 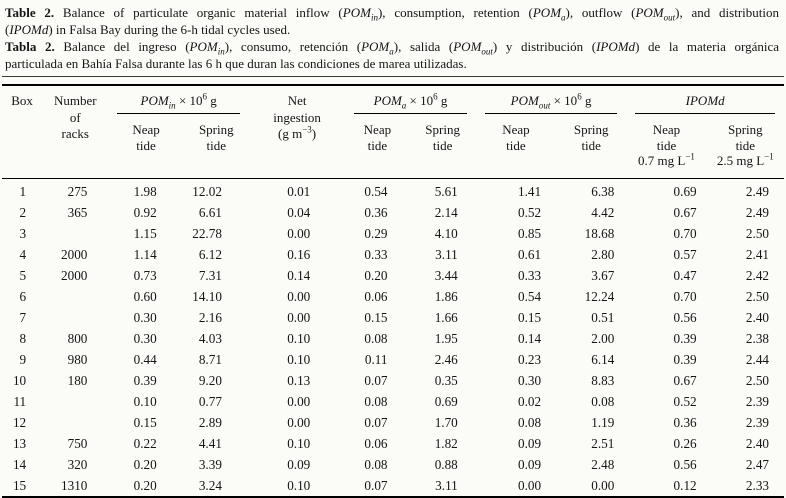 What do you see at coordinates (685, 443) in the screenshot?
I see `cell-ipomd-neap: 0.26` at bounding box center [685, 443].